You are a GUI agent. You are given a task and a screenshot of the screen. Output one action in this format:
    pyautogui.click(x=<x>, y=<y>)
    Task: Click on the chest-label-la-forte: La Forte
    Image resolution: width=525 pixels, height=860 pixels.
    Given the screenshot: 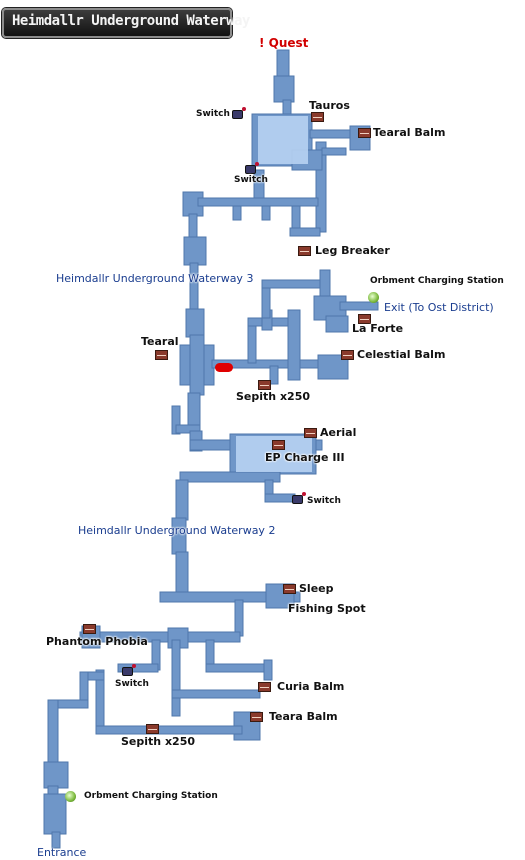 What is the action you would take?
    pyautogui.click(x=378, y=328)
    